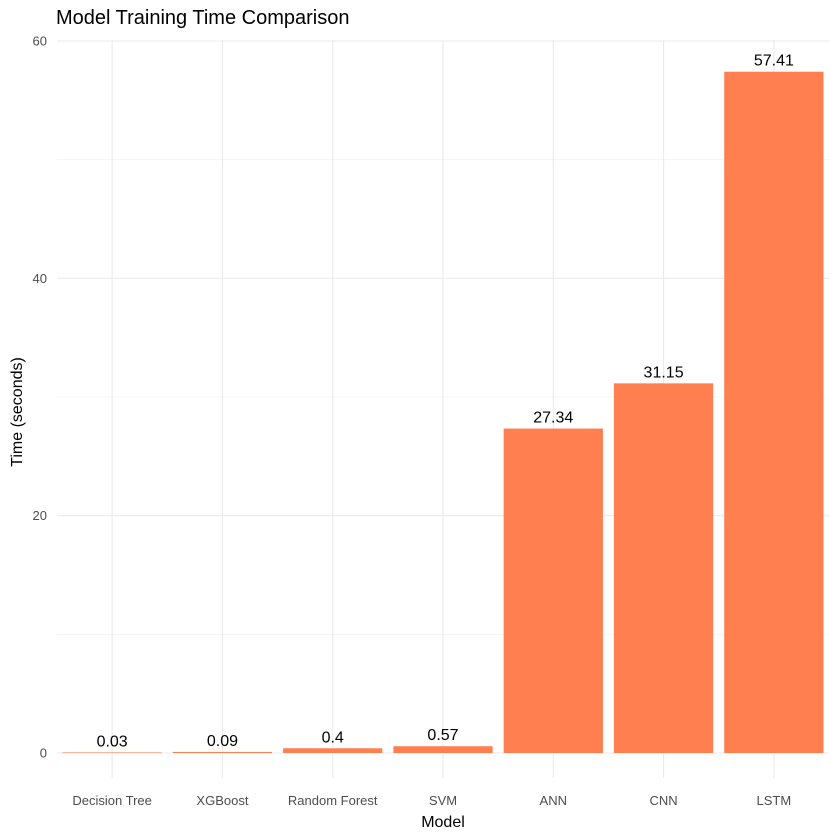 The image size is (840, 840). I want to click on y-tick-label: 0, so click(43, 753).